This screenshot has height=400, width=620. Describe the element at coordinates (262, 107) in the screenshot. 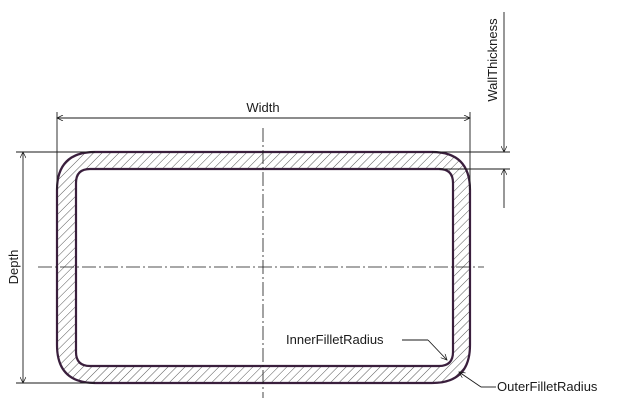

I see `width-label: Width` at that location.